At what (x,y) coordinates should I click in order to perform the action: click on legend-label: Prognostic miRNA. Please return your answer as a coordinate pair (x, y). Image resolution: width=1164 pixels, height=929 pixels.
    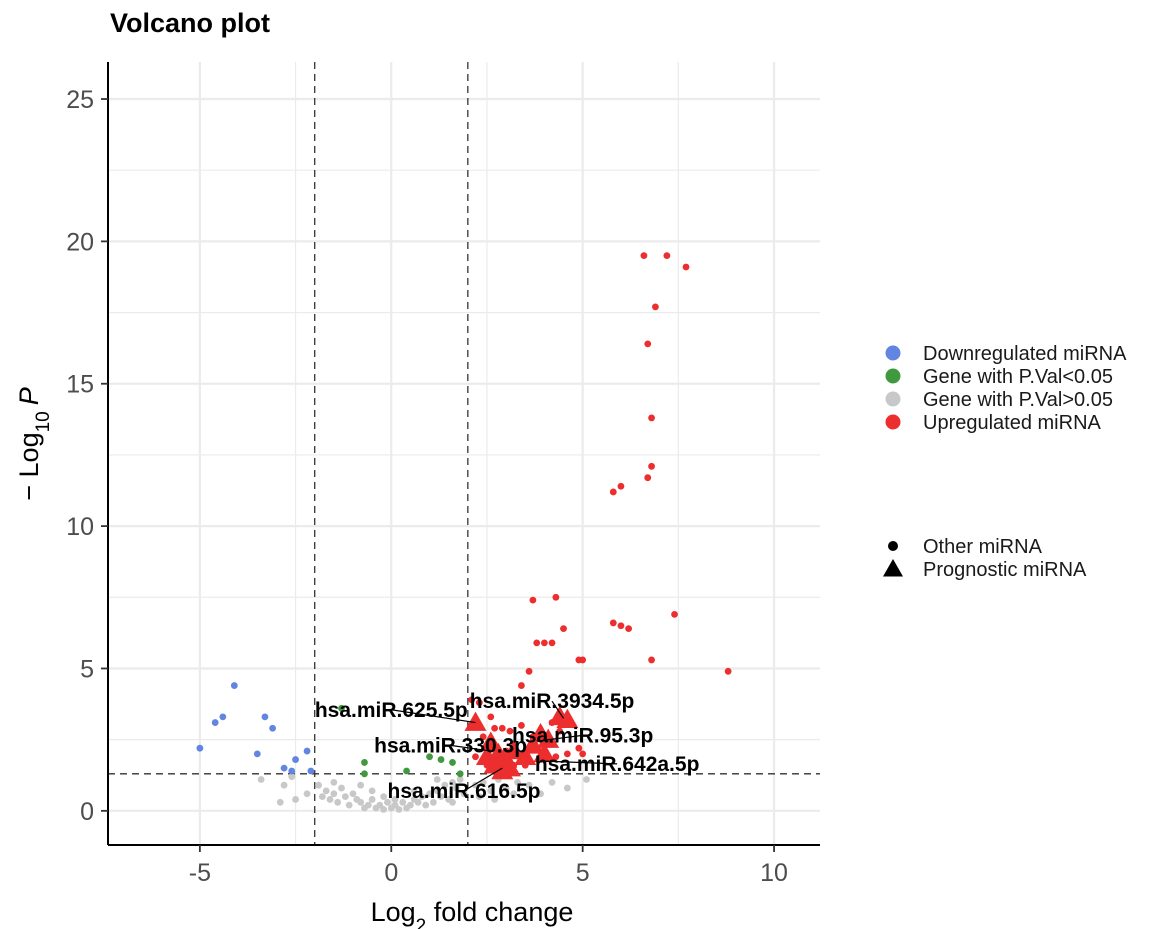
    Looking at the image, I should click on (1005, 570).